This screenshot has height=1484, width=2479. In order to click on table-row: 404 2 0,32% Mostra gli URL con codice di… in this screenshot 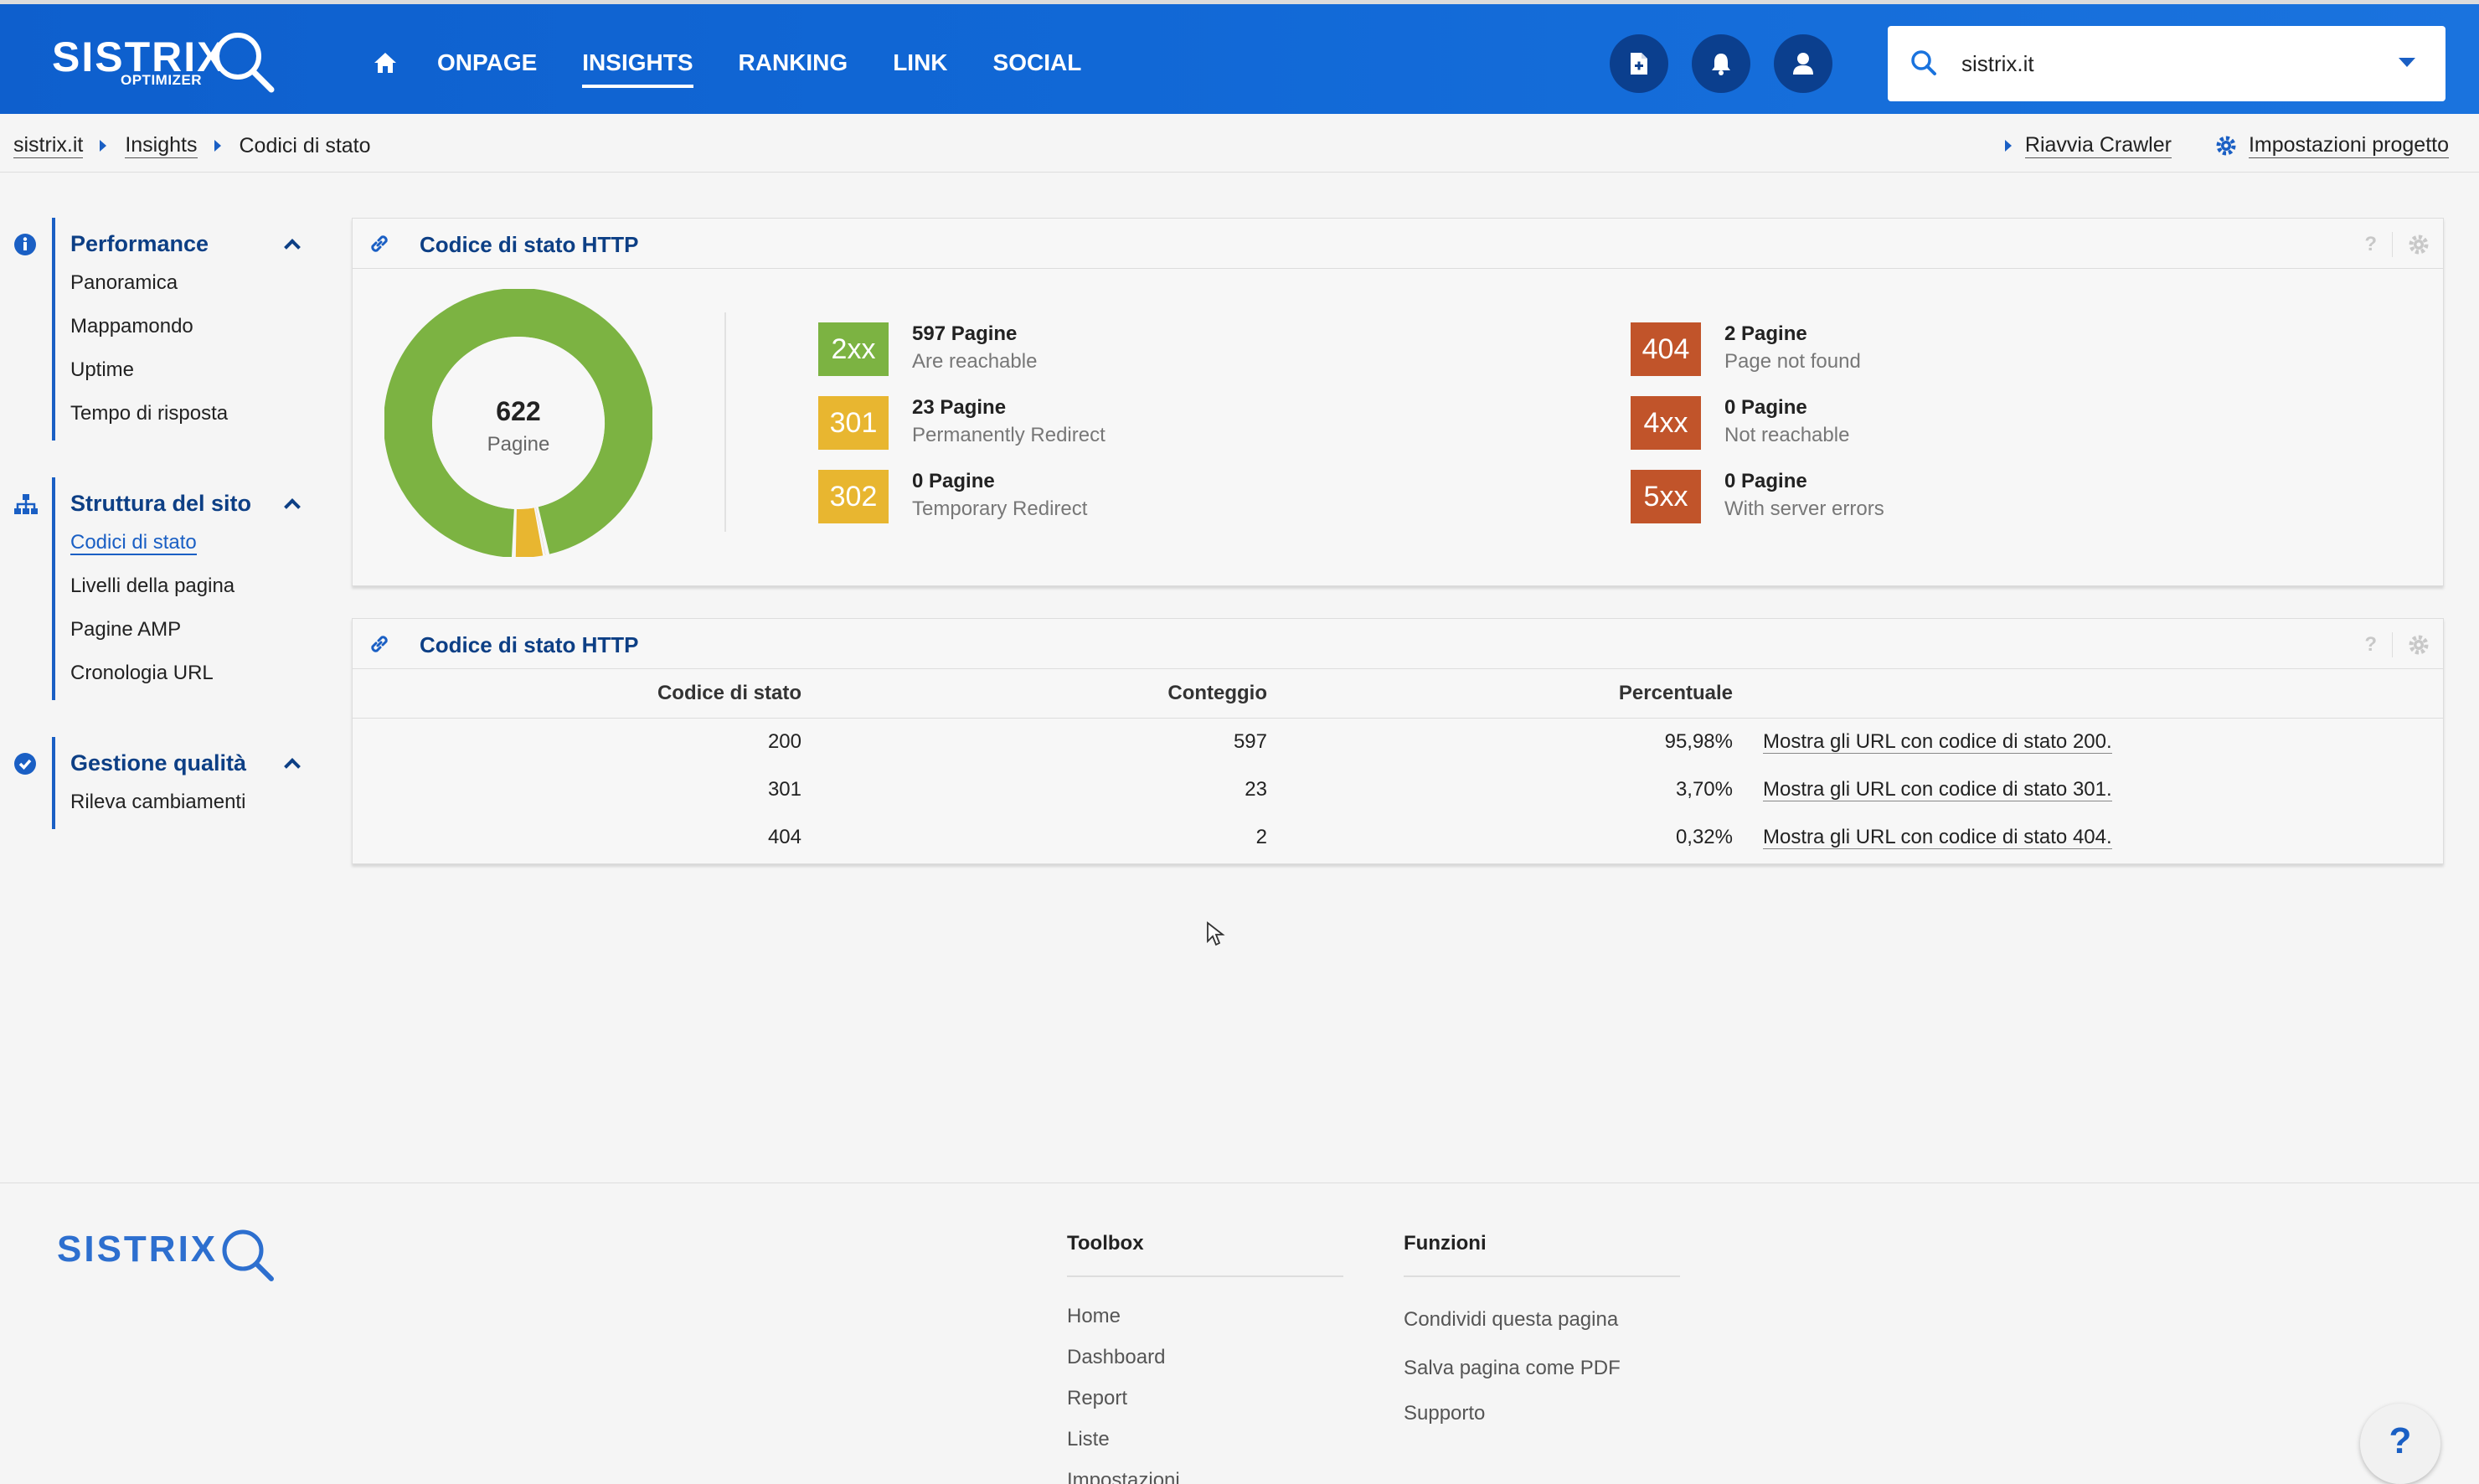, I will do `click(1398, 837)`.